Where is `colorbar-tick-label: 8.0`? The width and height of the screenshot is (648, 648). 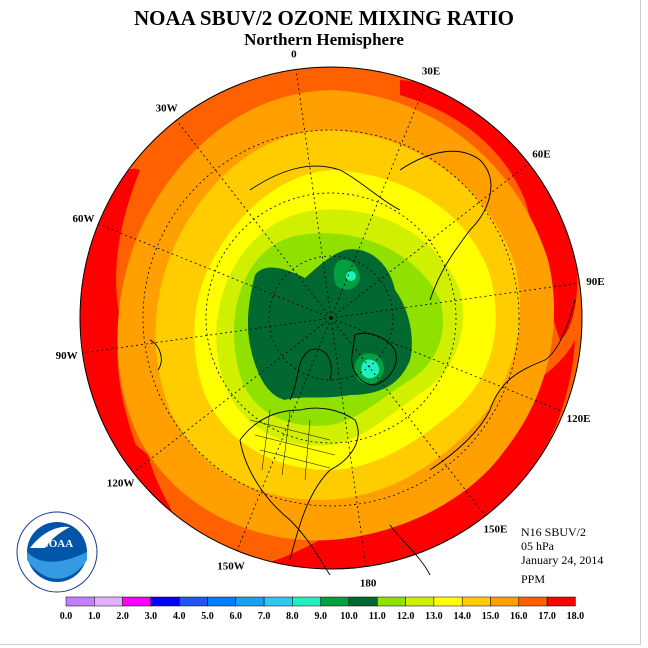
colorbar-tick-label: 8.0 is located at coordinates (292, 616).